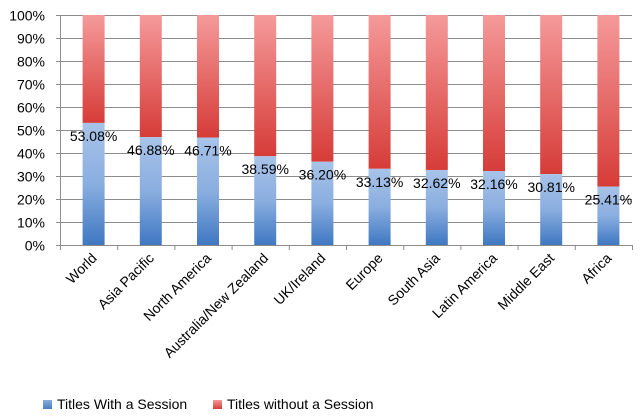 The width and height of the screenshot is (640, 419). What do you see at coordinates (31, 39) in the screenshot?
I see `y-tick-label: 90%` at bounding box center [31, 39].